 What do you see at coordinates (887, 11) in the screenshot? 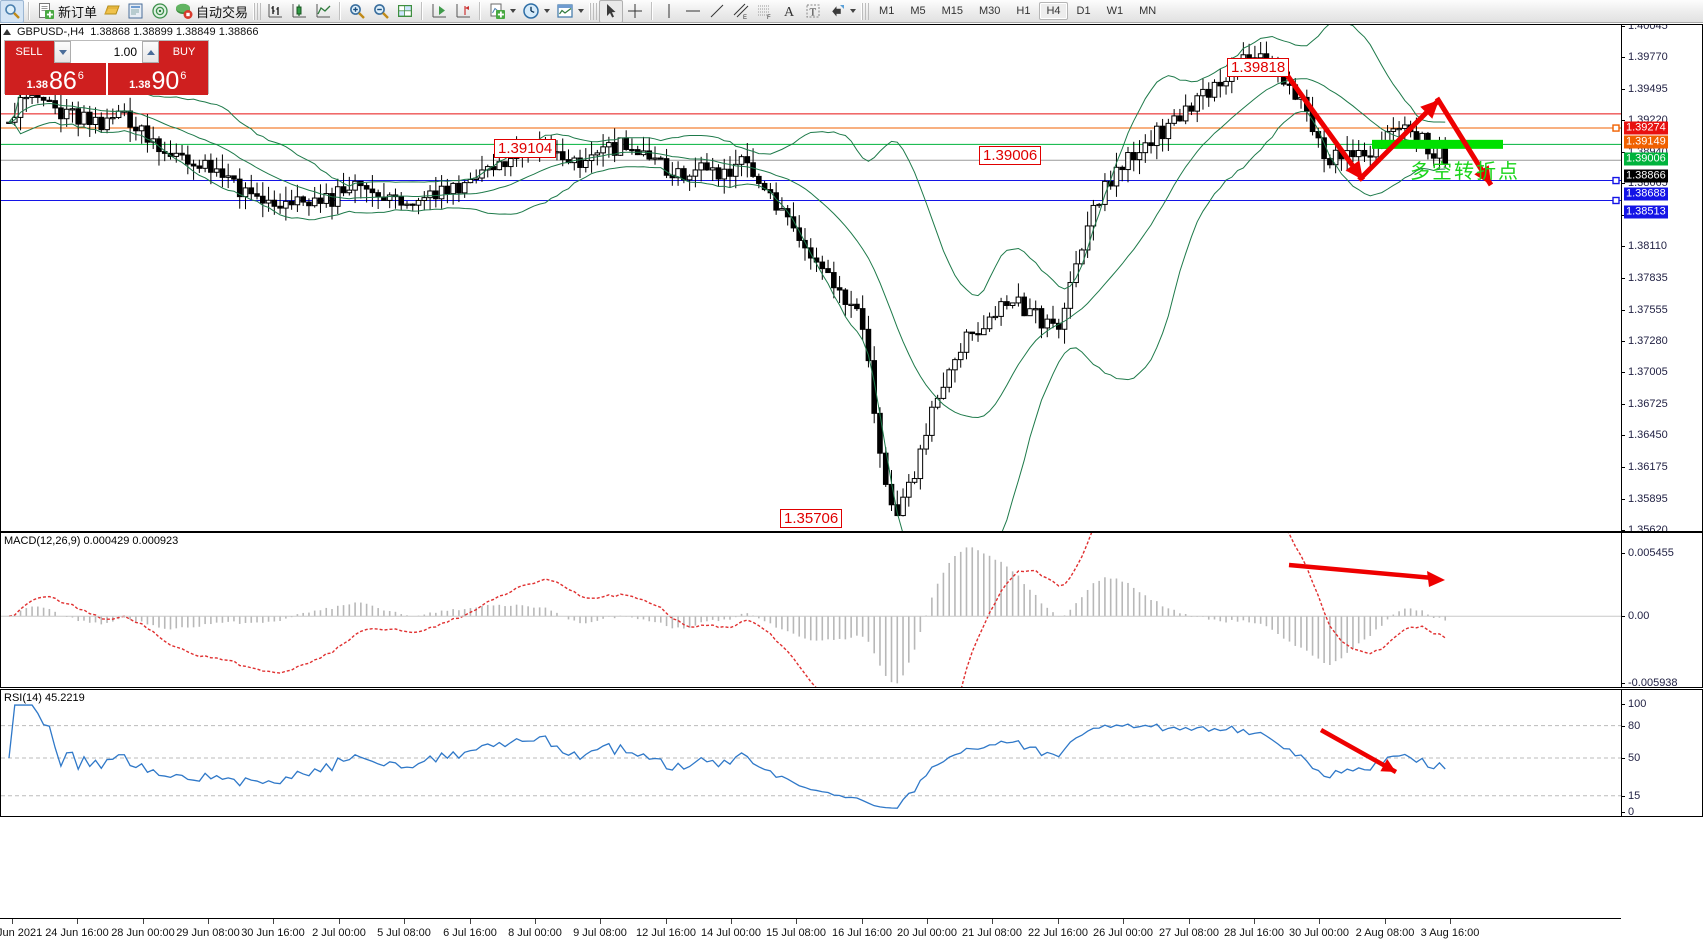
I see `timeframe-m1: M1` at bounding box center [887, 11].